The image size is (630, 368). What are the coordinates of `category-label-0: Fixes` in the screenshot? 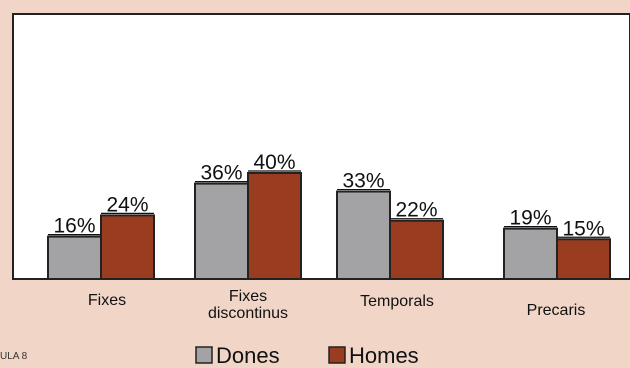 It's located at (107, 300).